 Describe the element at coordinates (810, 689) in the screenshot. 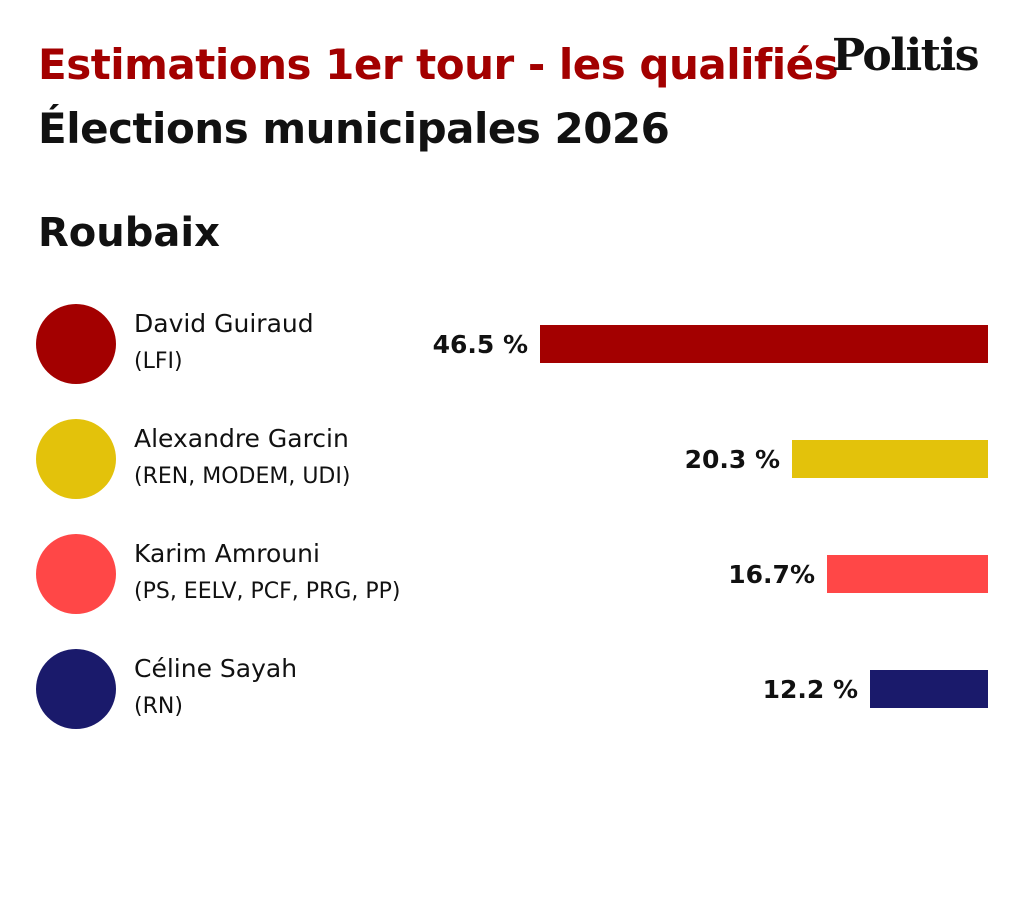

I see `result-value-label: 12.2 %` at that location.